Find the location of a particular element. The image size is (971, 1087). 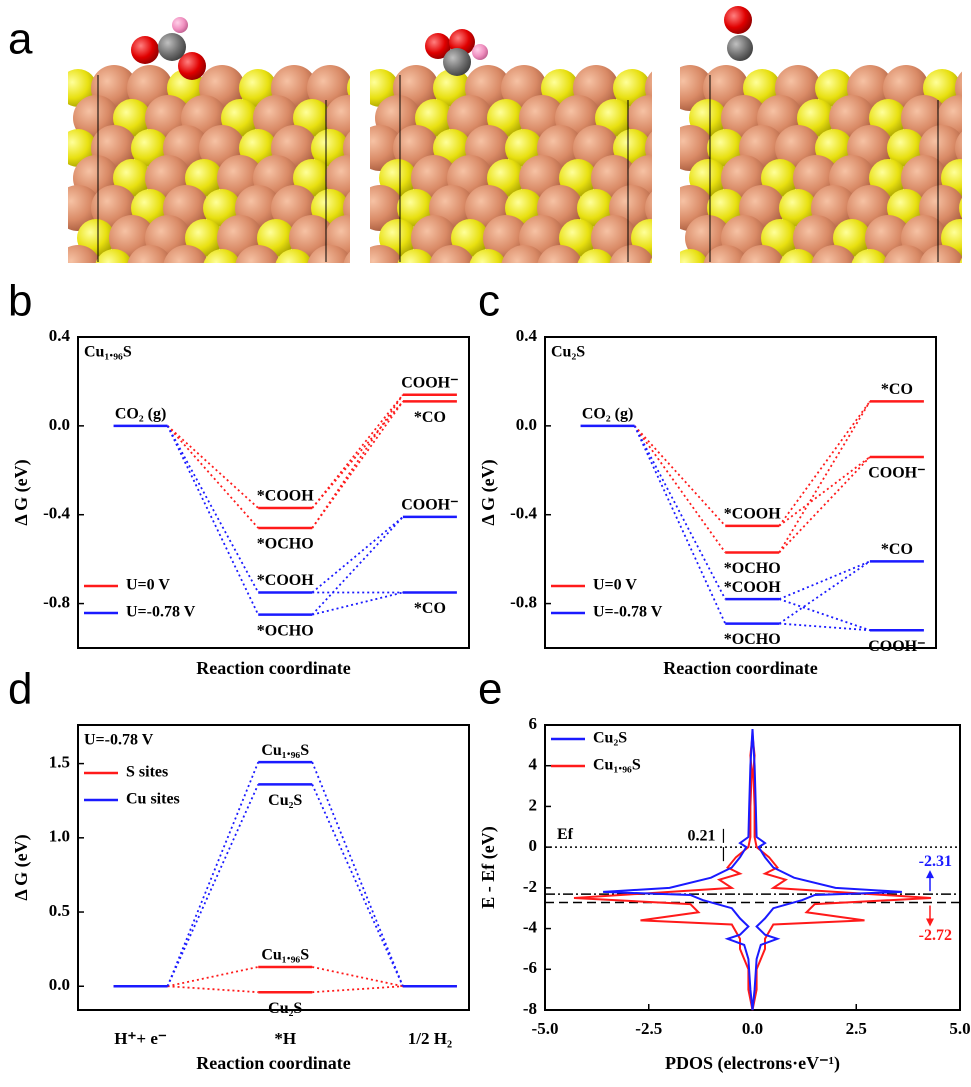

structure-image is located at coordinates (209, 164).